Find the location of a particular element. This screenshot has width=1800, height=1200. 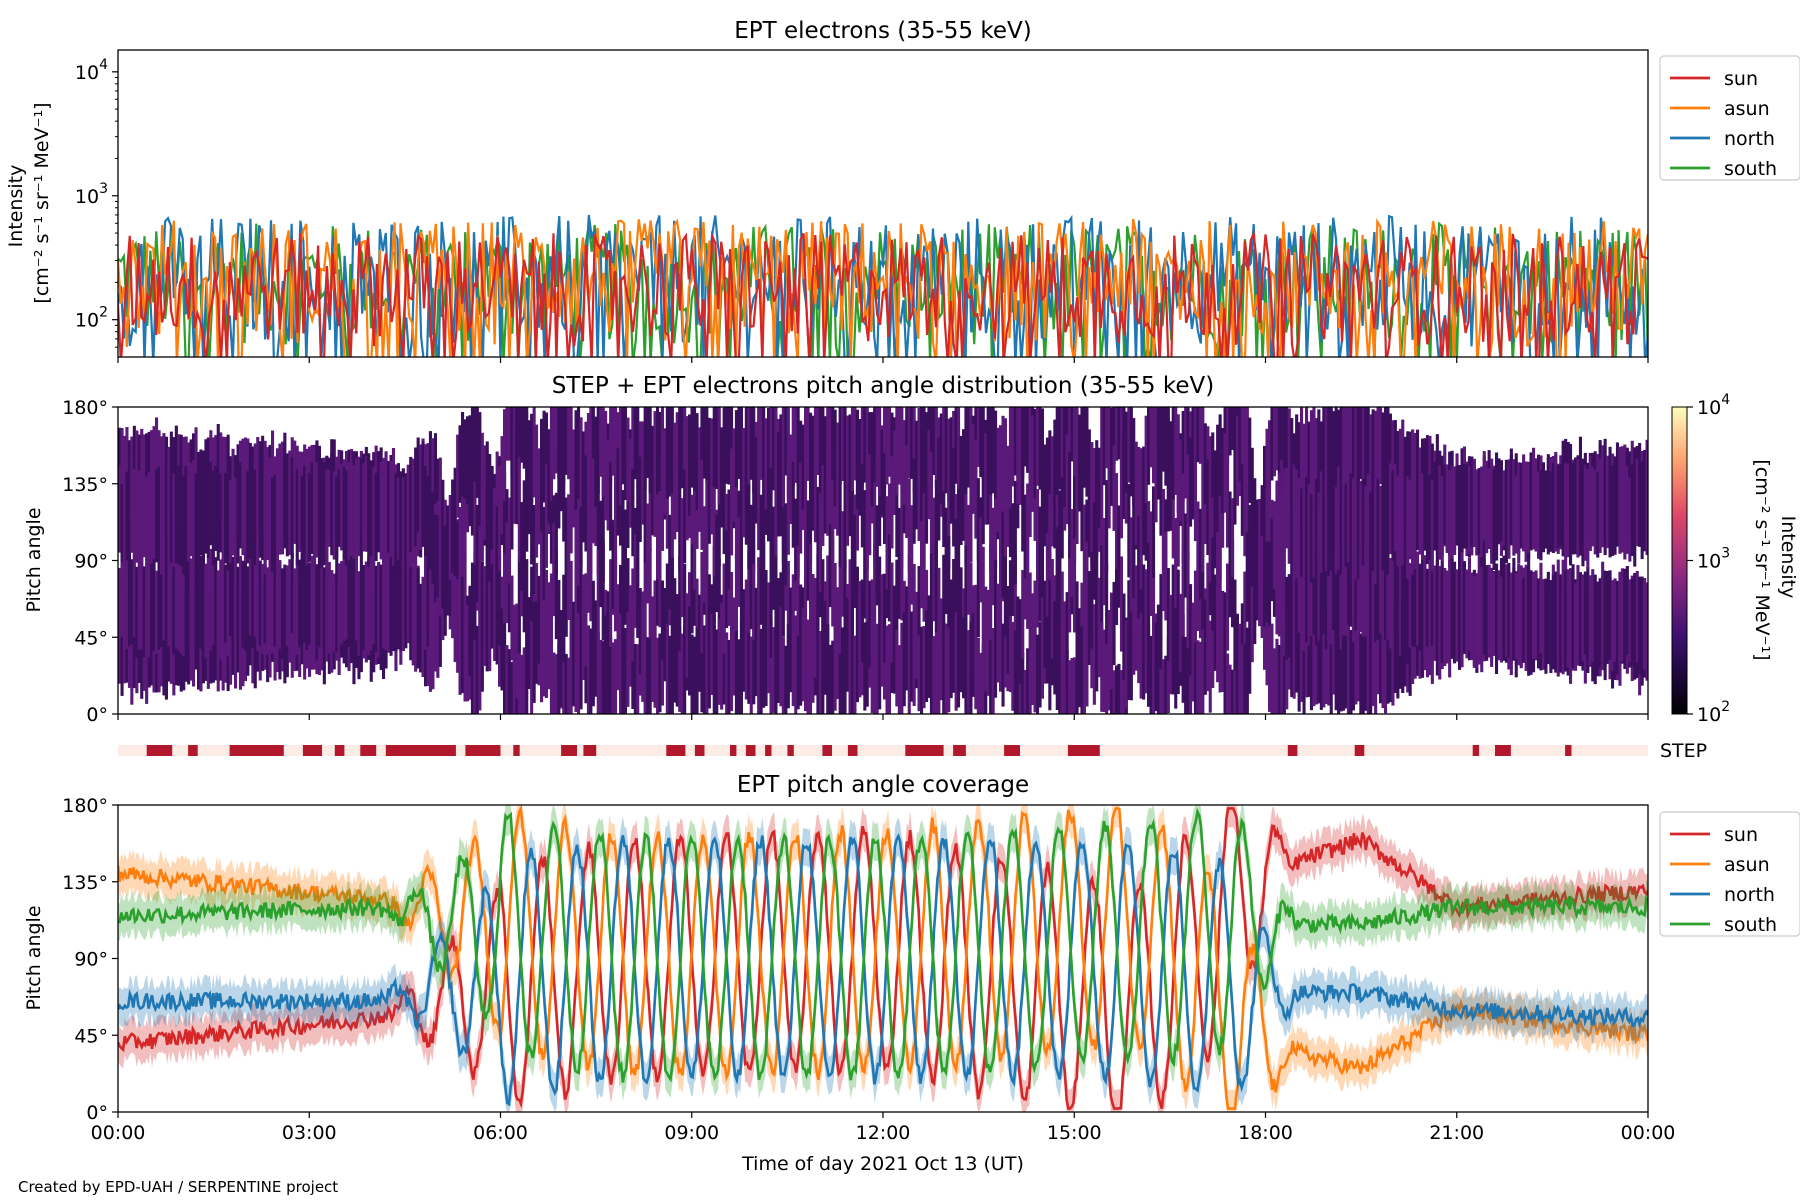

legend-label-asun: asun is located at coordinates (1747, 109).